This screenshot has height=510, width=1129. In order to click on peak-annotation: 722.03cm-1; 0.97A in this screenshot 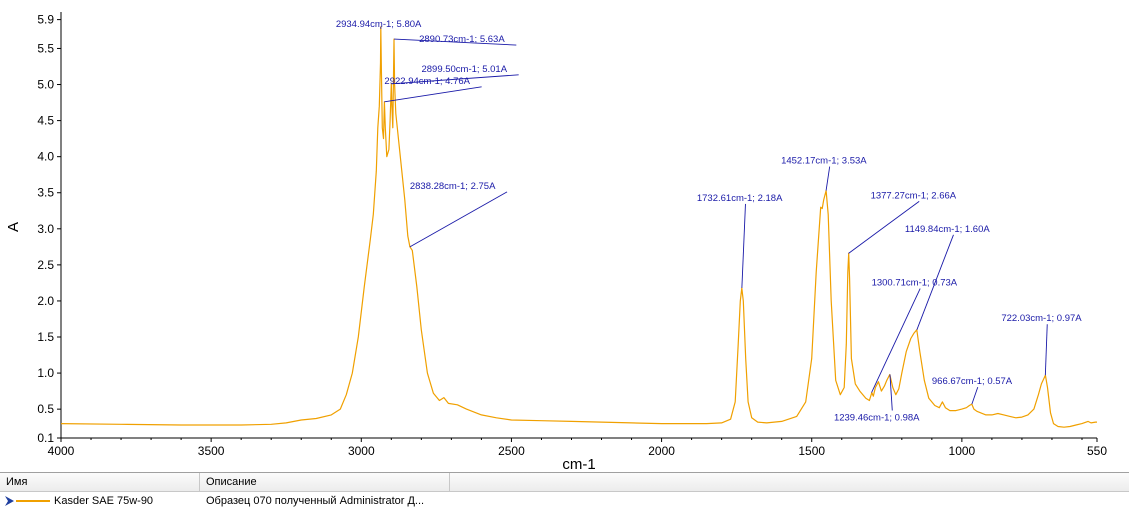, I will do `click(1041, 344)`.